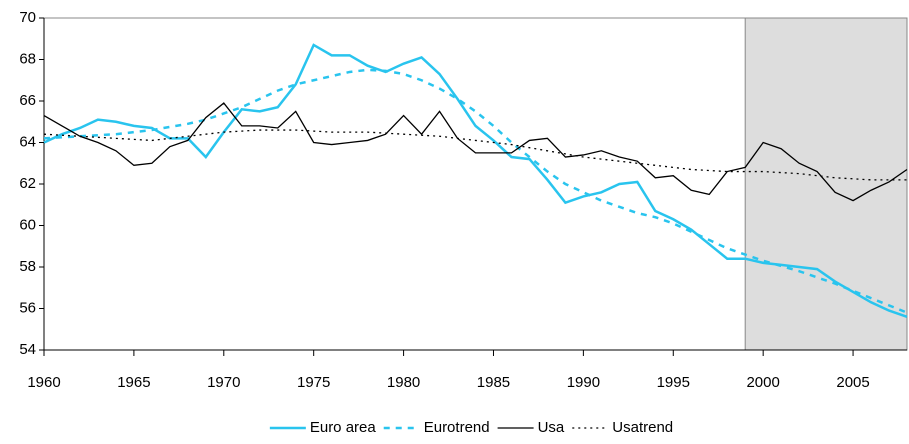 This screenshot has height=444, width=909. Describe the element at coordinates (403, 382) in the screenshot. I see `x-tick-label: 1980` at that location.